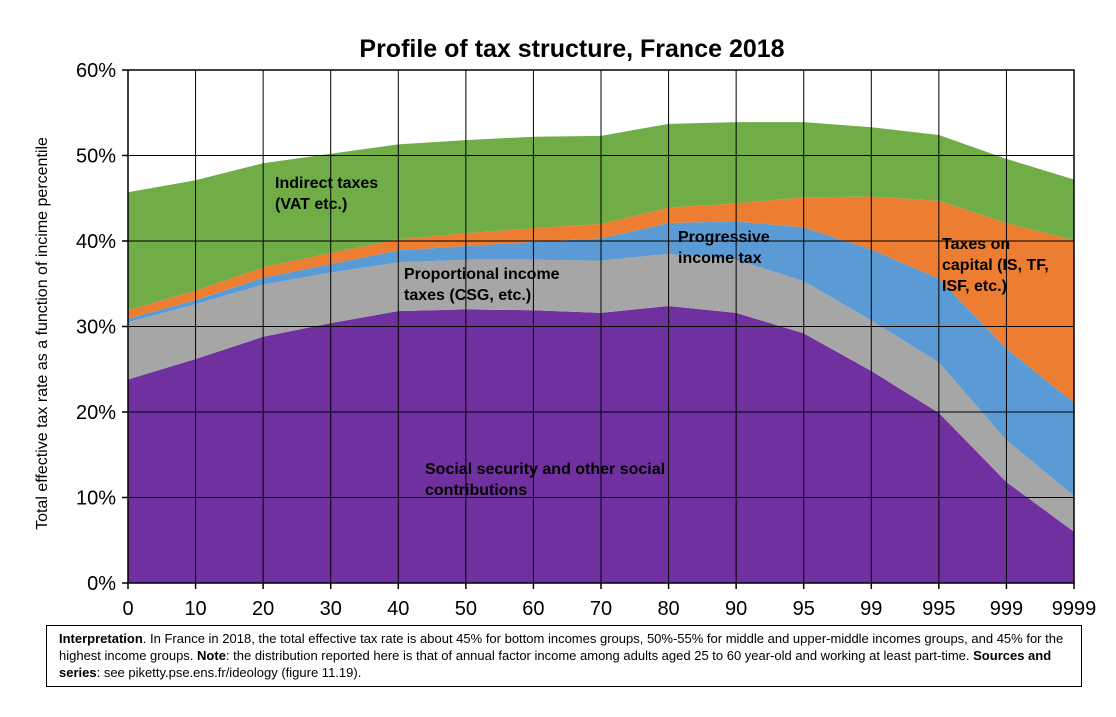 The width and height of the screenshot is (1116, 717). What do you see at coordinates (467, 295) in the screenshot?
I see `area-label-line: taxes (CSG, etc.)` at bounding box center [467, 295].